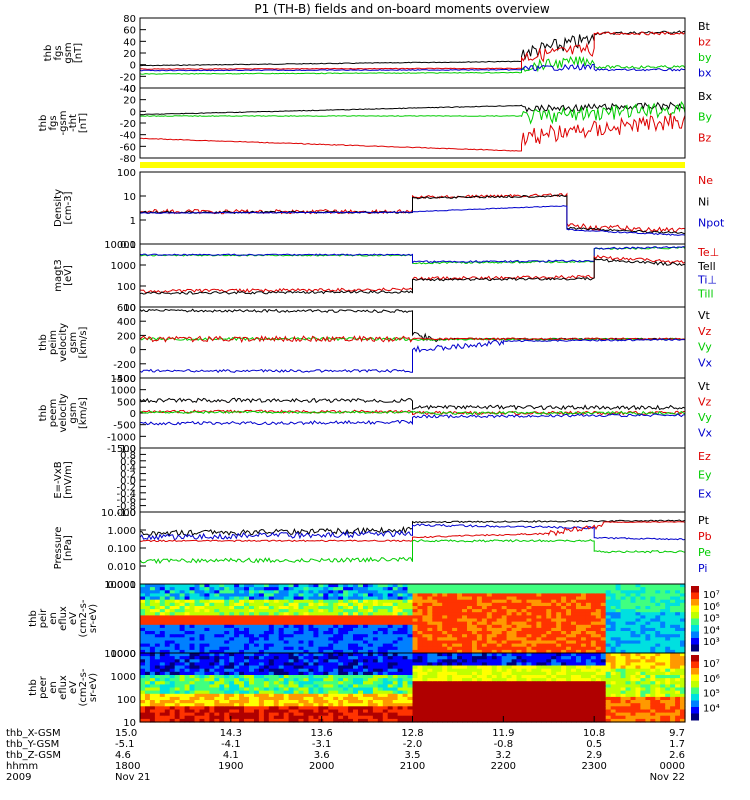 The width and height of the screenshot is (750, 800). What do you see at coordinates (129, 31) in the screenshot?
I see `y-tick-label: 60` at bounding box center [129, 31].